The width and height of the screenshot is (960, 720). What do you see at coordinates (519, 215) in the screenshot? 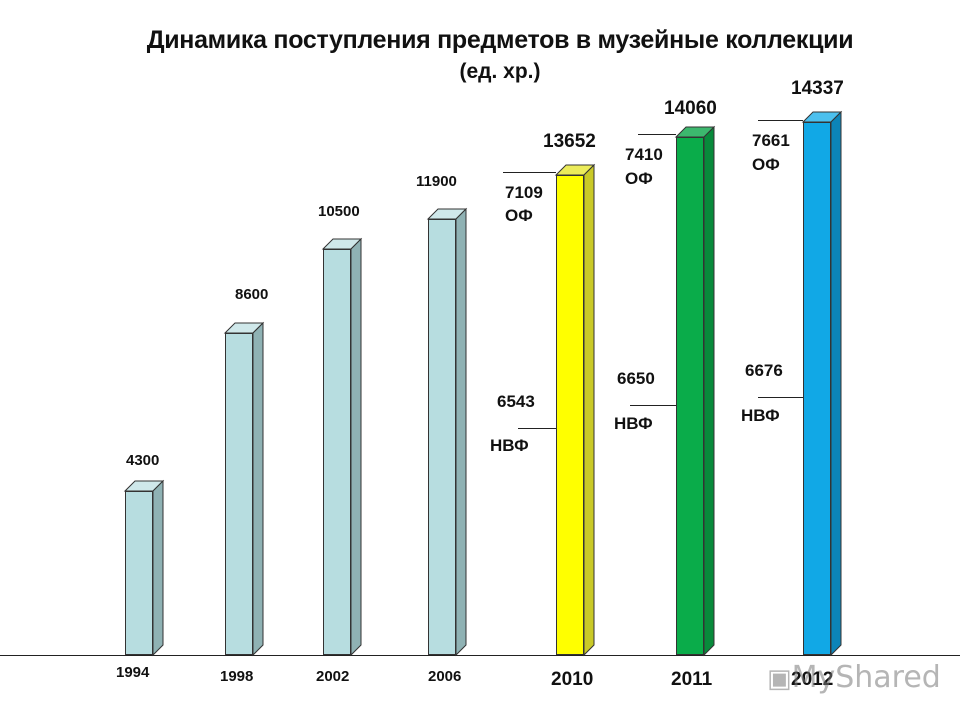
I see `of-label-2010: ОФ` at bounding box center [519, 215].